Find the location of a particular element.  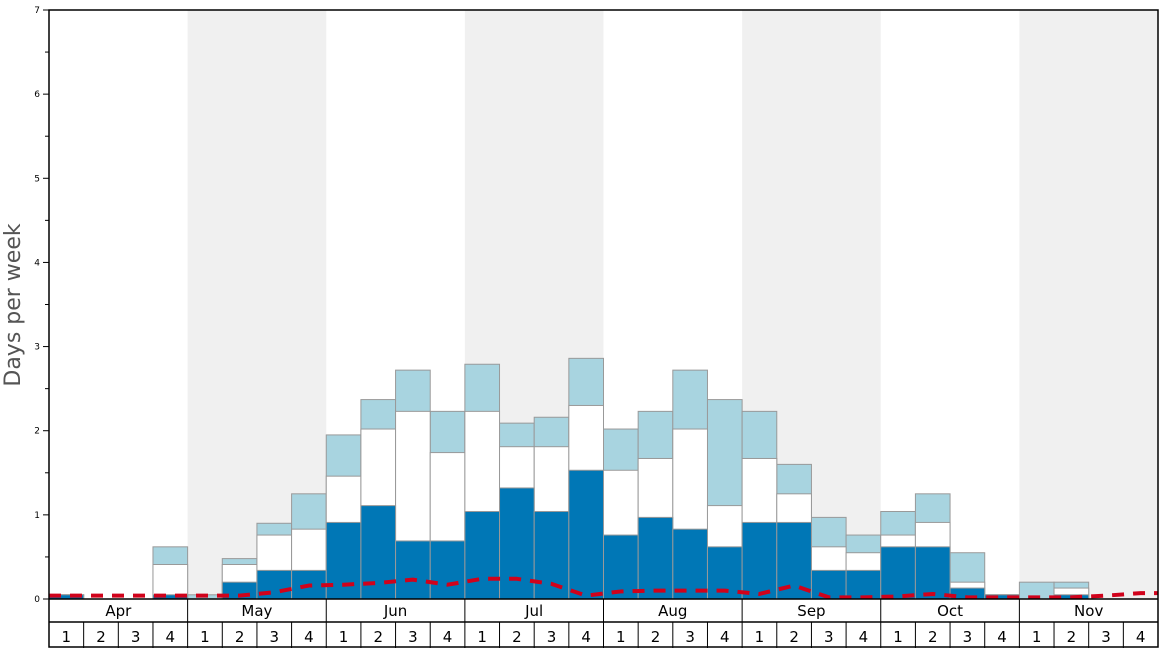

y-axis-label: Days per week is located at coordinates (13, 304).